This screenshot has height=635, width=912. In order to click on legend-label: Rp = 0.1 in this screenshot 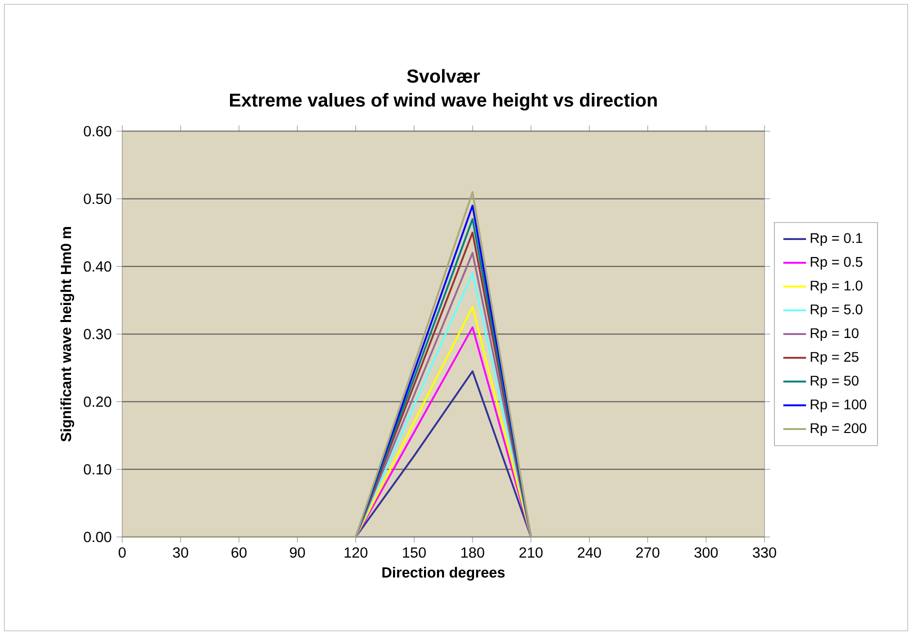, I will do `click(836, 239)`.